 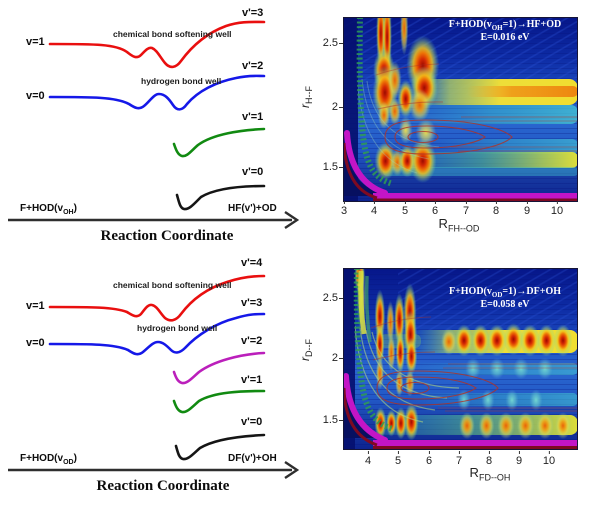 I want to click on bl-well-upper-annotation: chemical bond softening well, so click(x=172, y=285).